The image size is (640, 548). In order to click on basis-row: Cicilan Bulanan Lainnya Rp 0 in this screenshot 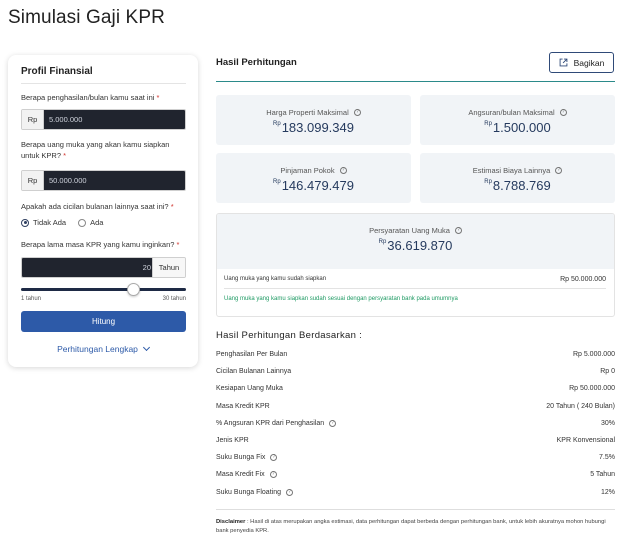, I will do `click(415, 374)`.